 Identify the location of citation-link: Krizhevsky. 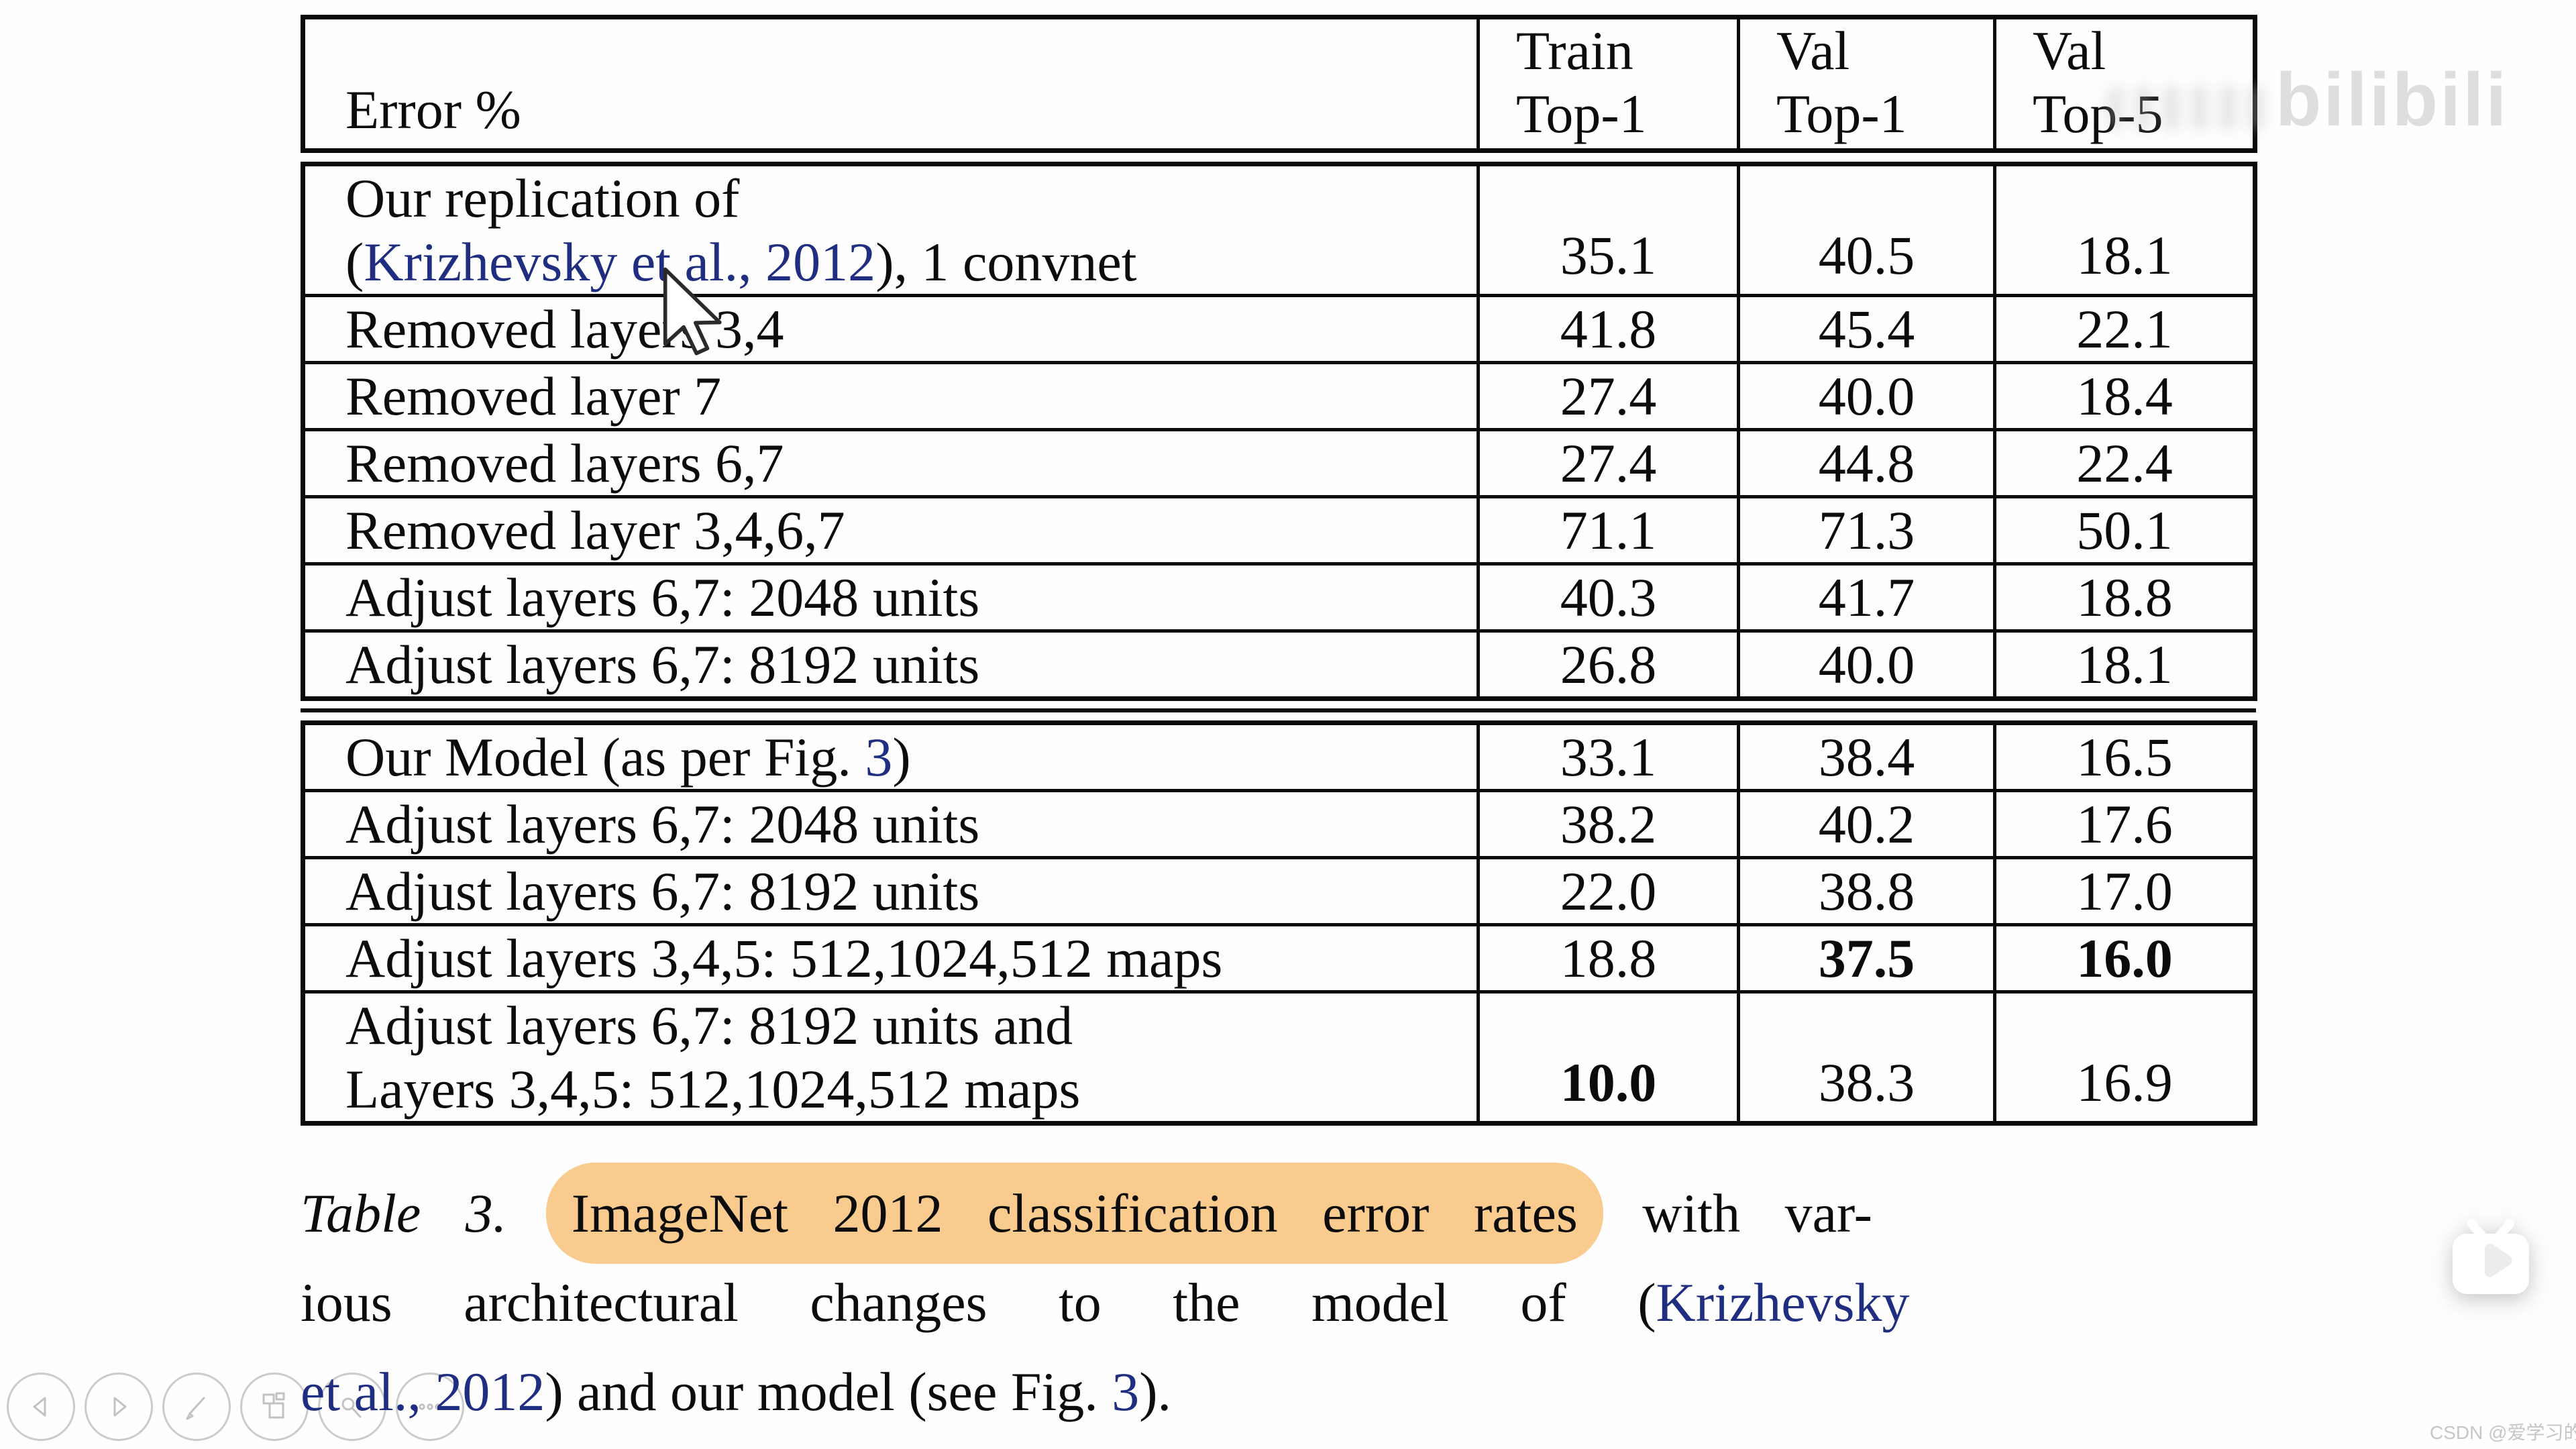
(1783, 1302).